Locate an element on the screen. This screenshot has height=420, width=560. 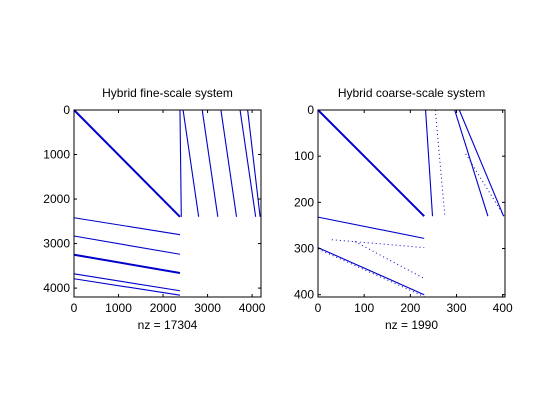
x-tick-label: 1000 is located at coordinates (118, 308).